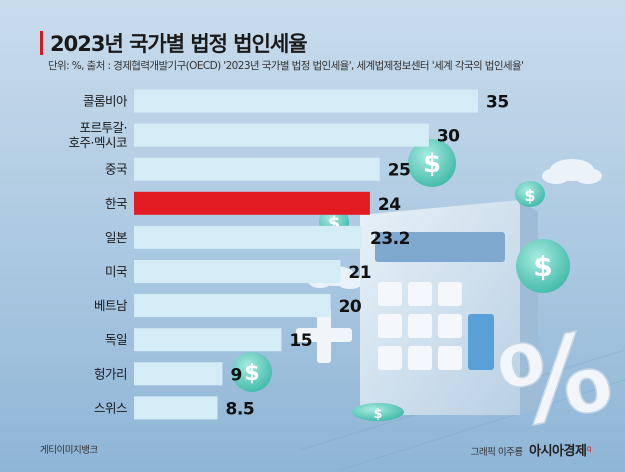 The width and height of the screenshot is (625, 472). I want to click on value-label: 30, so click(448, 137).